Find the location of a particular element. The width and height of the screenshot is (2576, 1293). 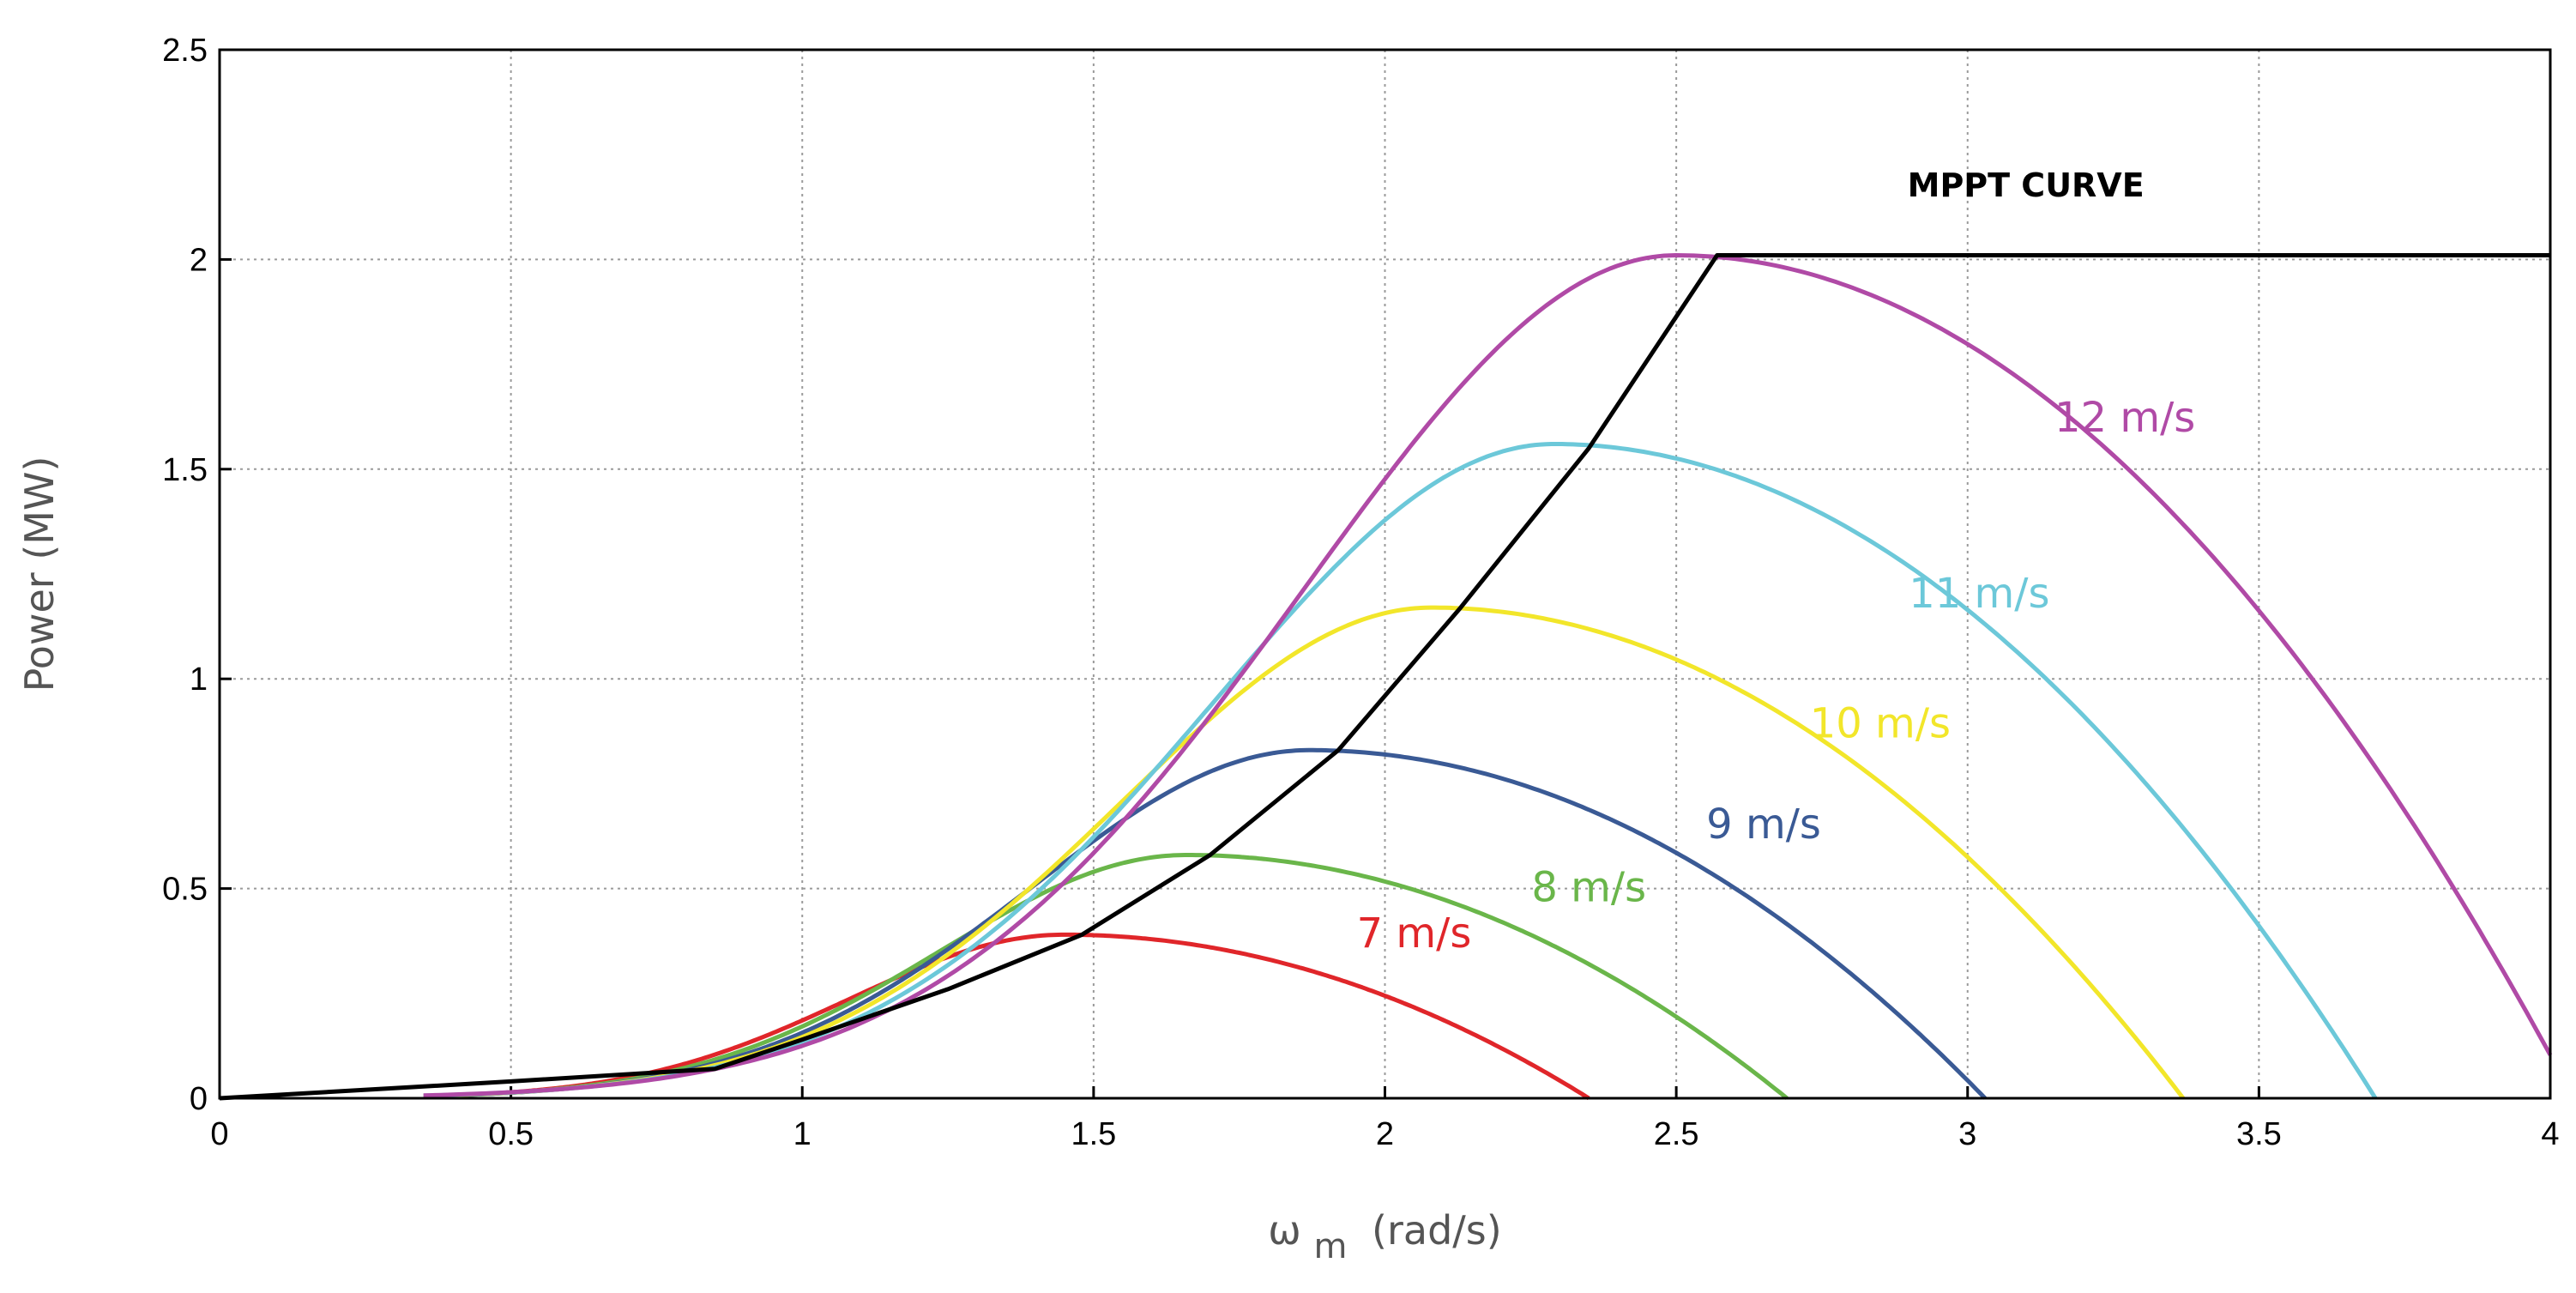

series-label: 7 m/s is located at coordinates (1414, 933).